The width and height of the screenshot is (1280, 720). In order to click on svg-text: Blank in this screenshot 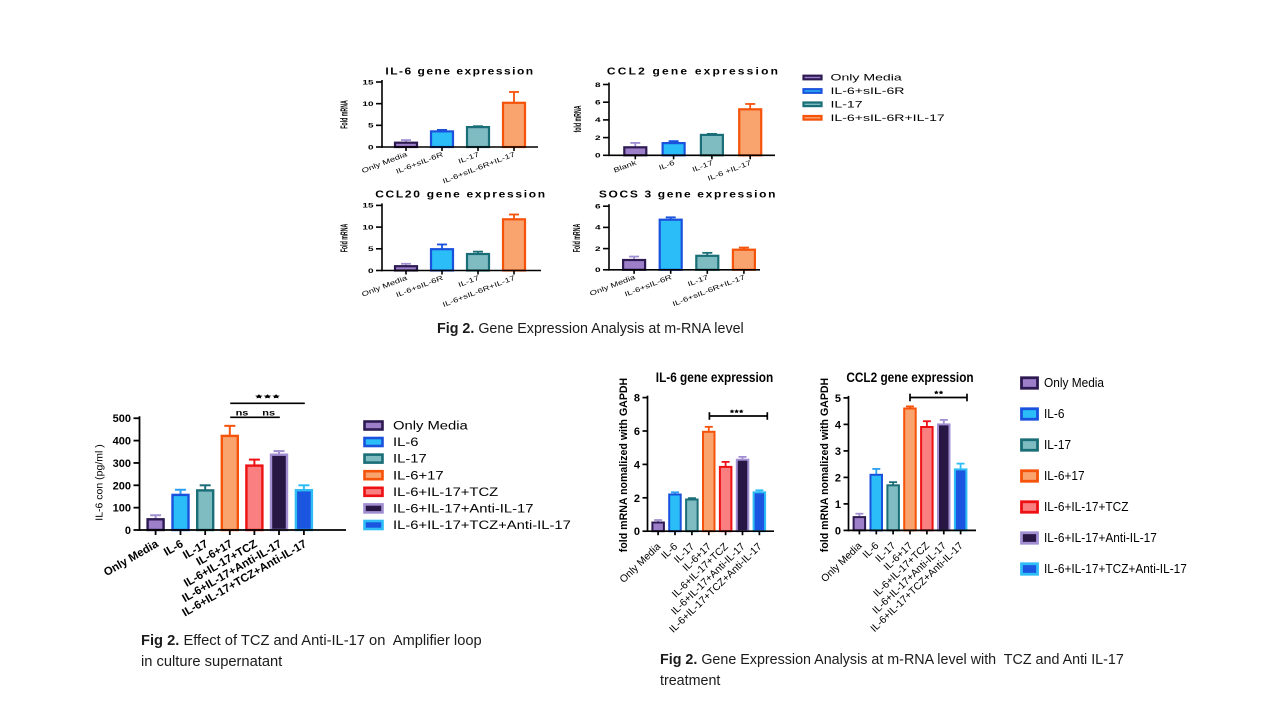, I will do `click(626, 167)`.